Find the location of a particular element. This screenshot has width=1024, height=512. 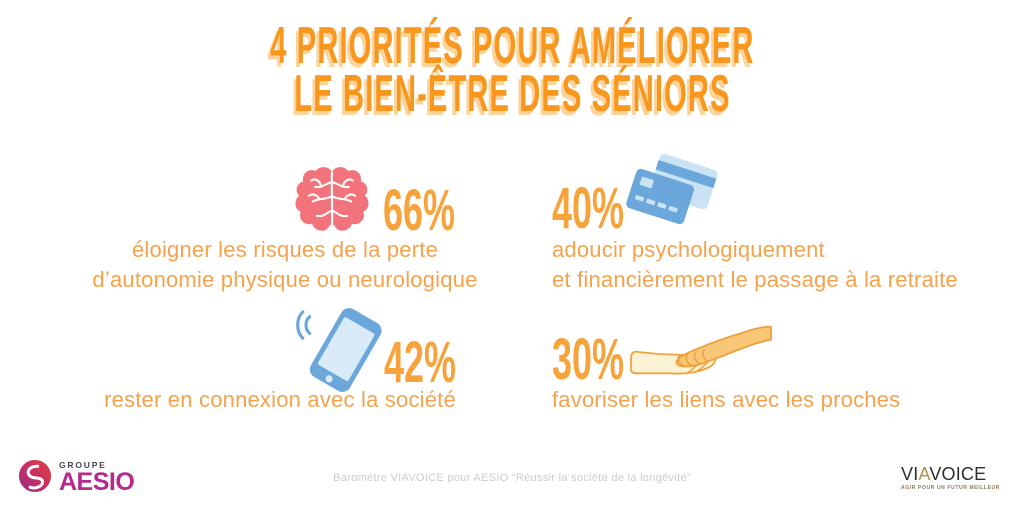

viavoice-brand-name: VIAVOICE is located at coordinates (944, 474).